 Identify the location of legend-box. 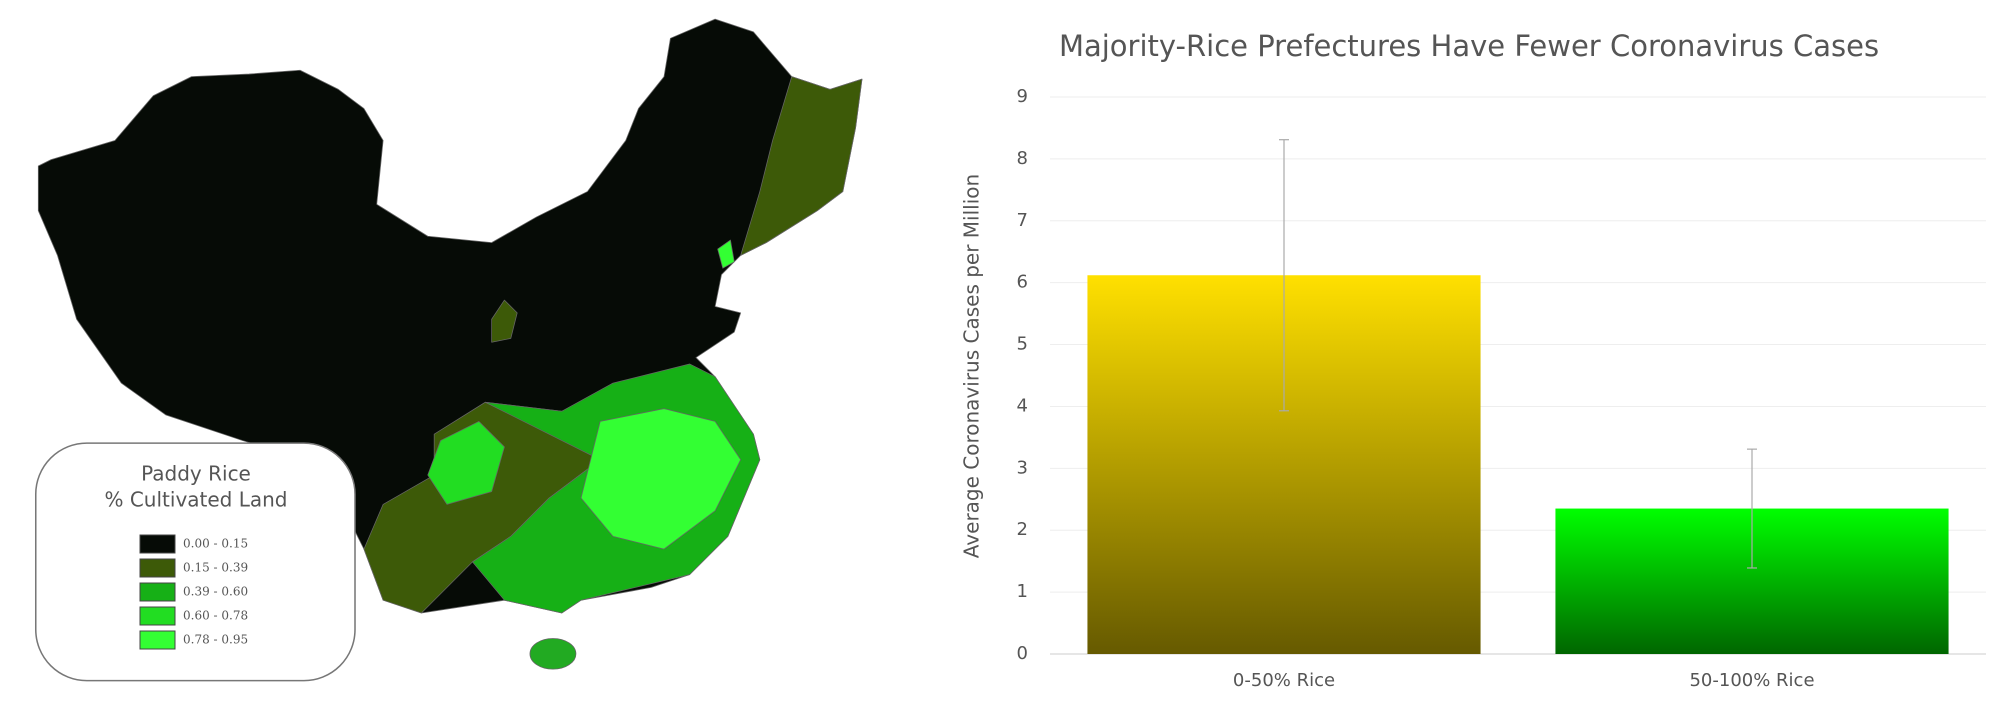
(195, 562).